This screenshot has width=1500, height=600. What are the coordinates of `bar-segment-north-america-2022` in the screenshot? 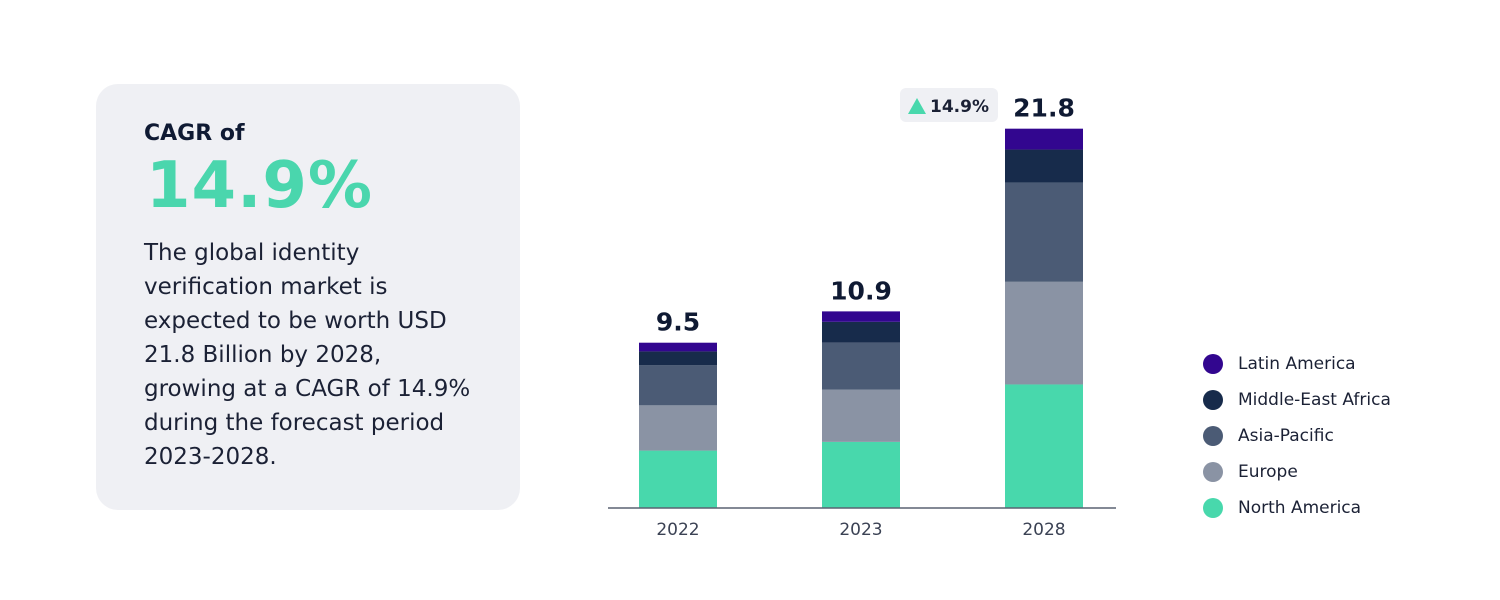 It's located at (678, 479).